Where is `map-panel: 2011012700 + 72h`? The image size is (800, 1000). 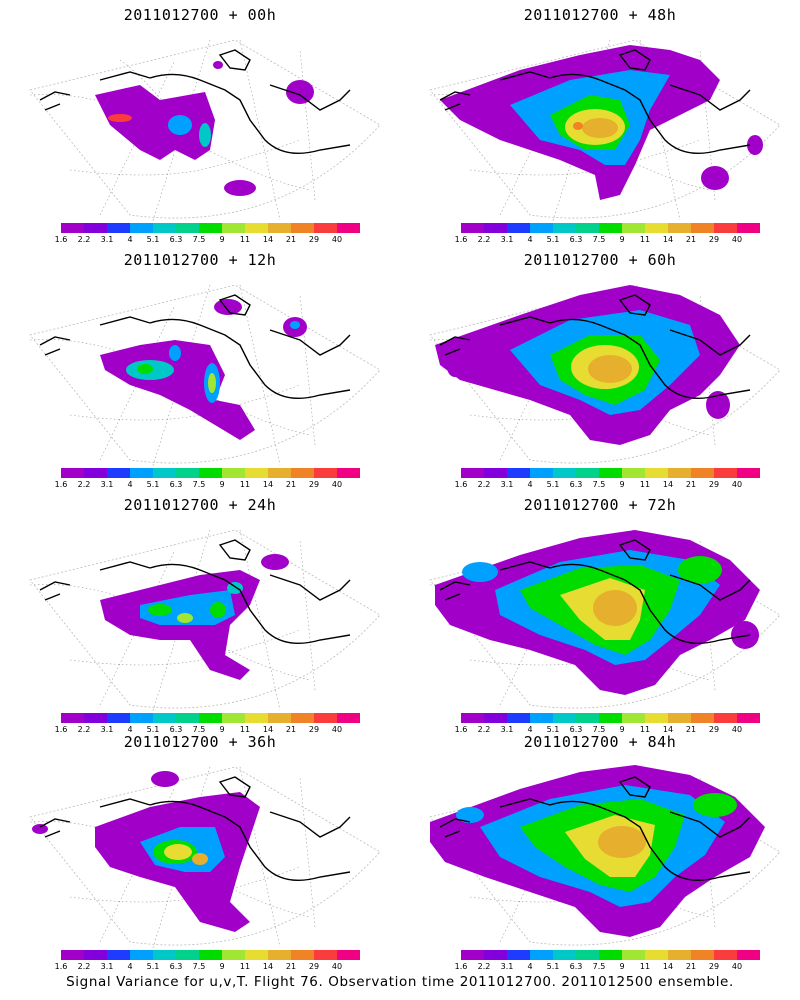 map-panel: 2011012700 + 72h is located at coordinates (600, 615).